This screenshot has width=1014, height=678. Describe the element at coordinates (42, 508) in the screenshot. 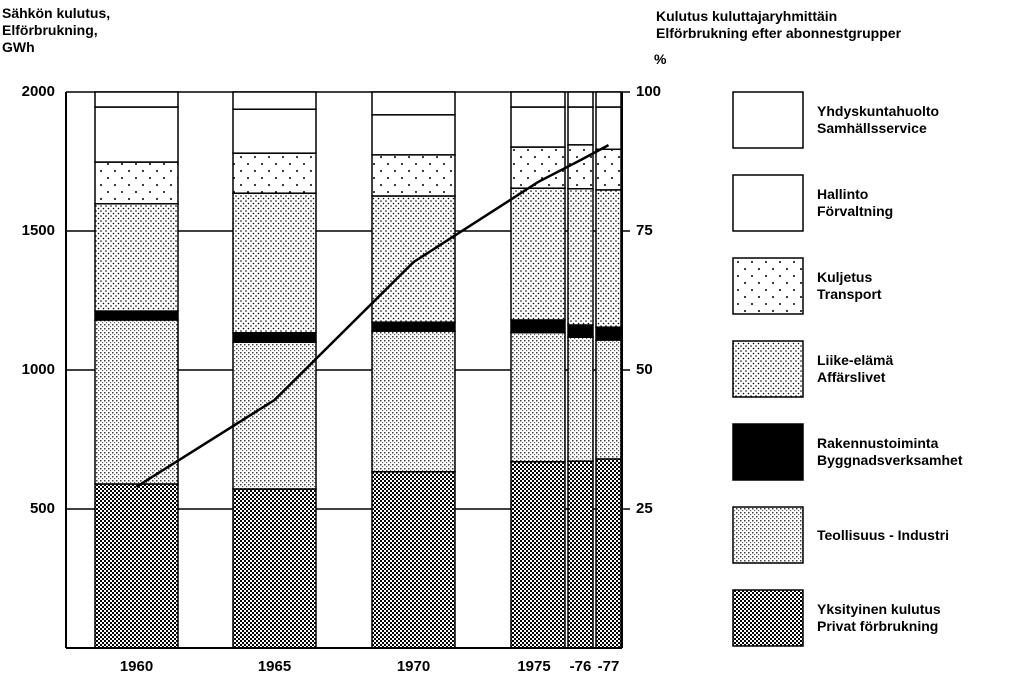

I see `y-tick-label: 500` at that location.